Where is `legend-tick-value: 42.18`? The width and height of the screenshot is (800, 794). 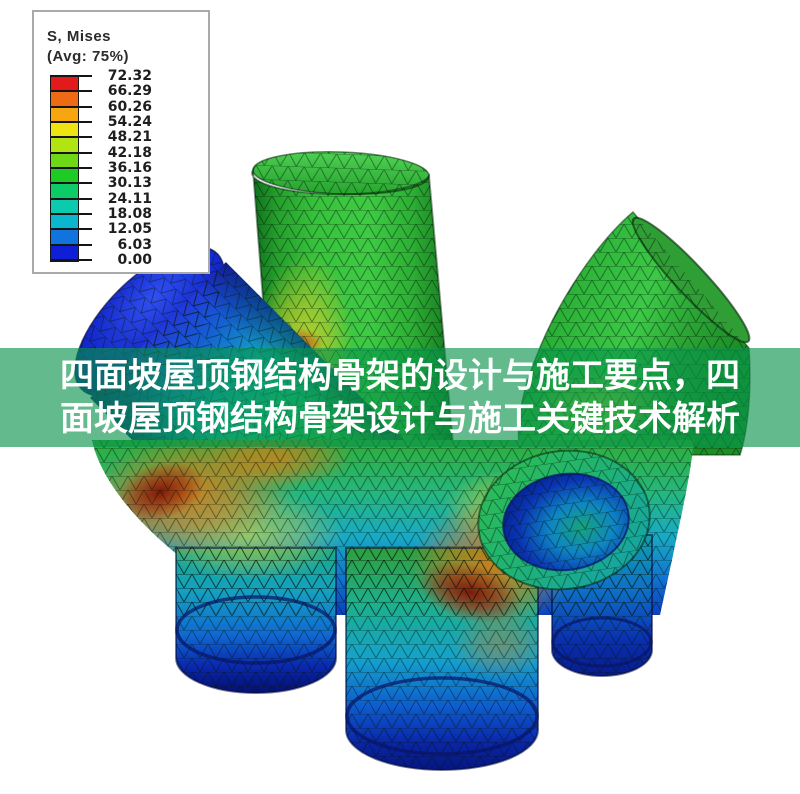 legend-tick-value: 42.18 is located at coordinates (129, 152).